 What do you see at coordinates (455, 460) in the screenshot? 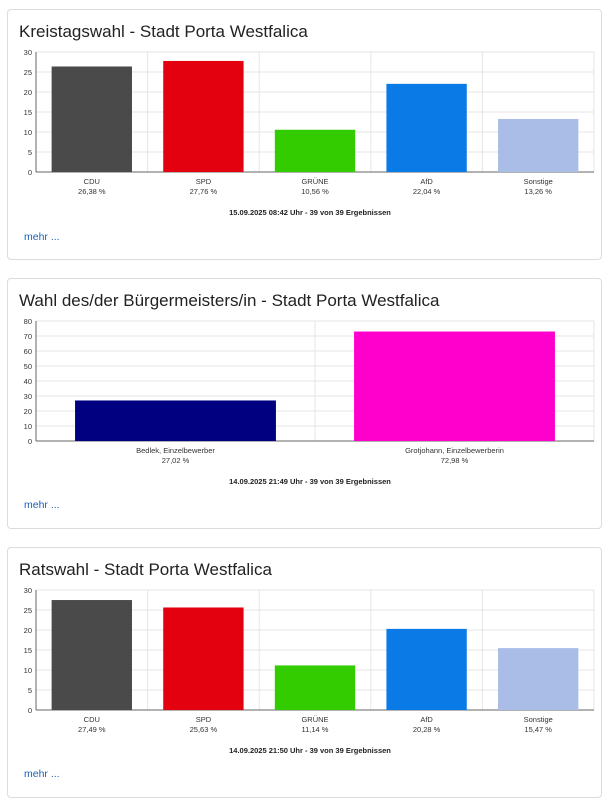
I see `data-label: 72,98 %` at bounding box center [455, 460].